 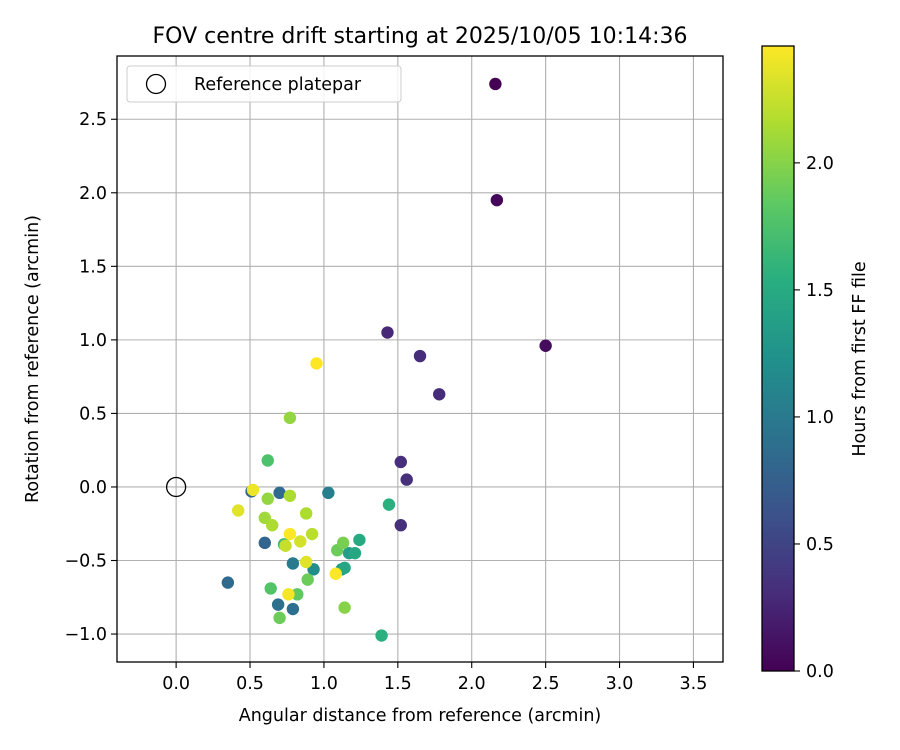 What do you see at coordinates (93, 341) in the screenshot?
I see `y-tick-label: 1.0` at bounding box center [93, 341].